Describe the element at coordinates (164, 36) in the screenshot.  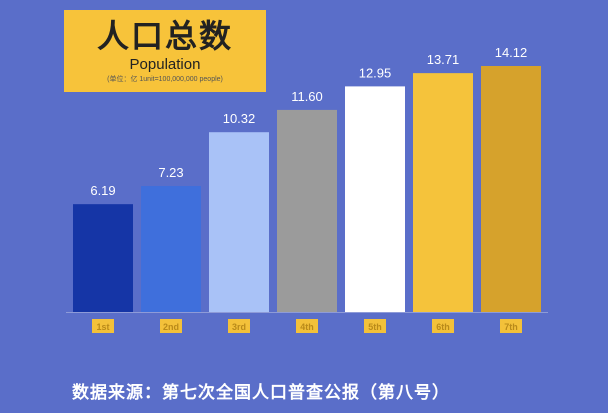
I see `chart-title: 人口总数` at that location.